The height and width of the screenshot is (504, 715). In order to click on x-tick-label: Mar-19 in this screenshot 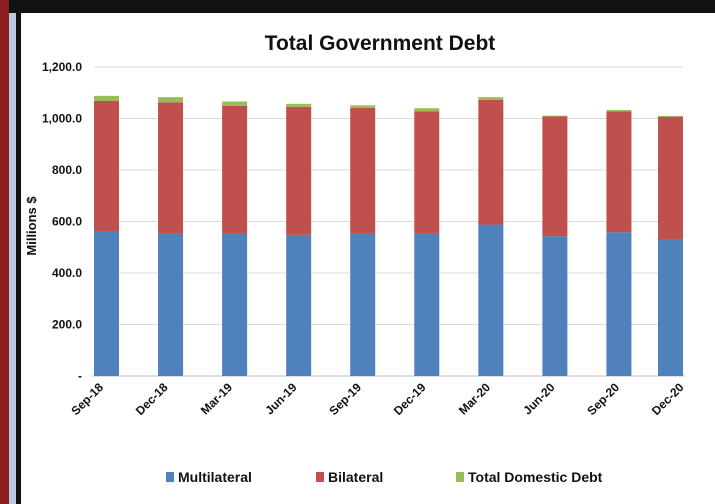, I will do `click(216, 398)`.